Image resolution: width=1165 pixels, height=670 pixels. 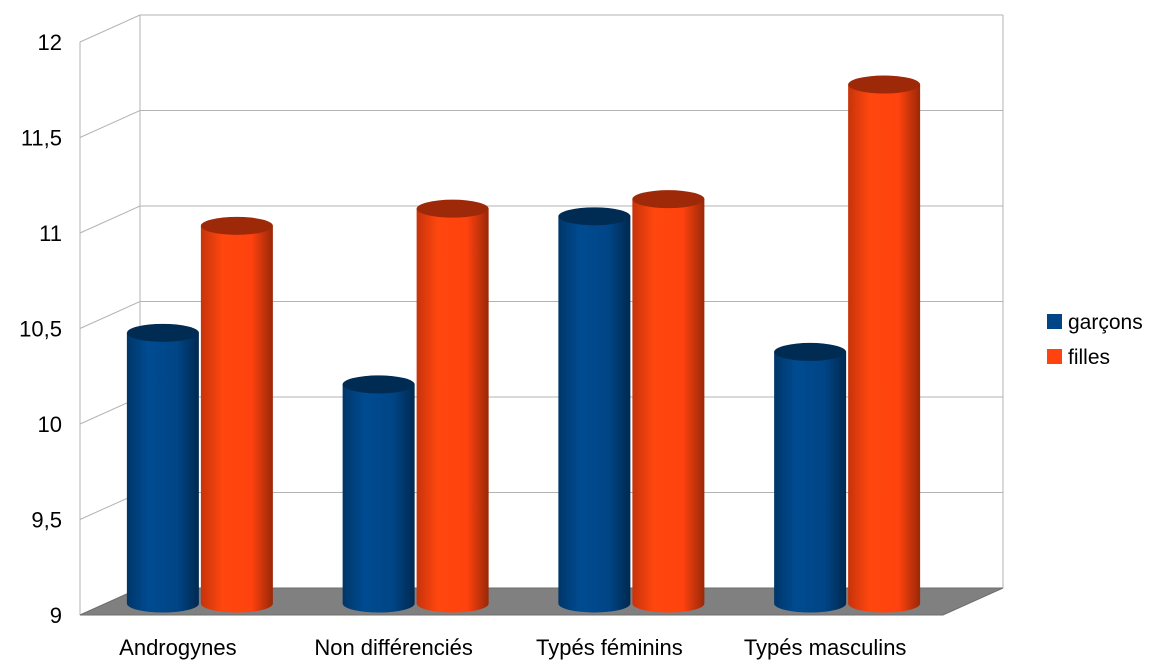 What do you see at coordinates (50, 424) in the screenshot?
I see `y-tick-label: 10` at bounding box center [50, 424].